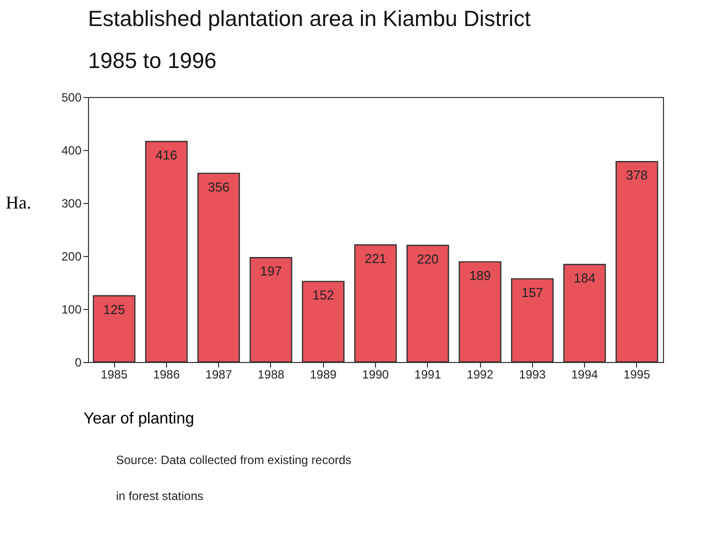 This screenshot has width=709, height=538. What do you see at coordinates (427, 258) in the screenshot?
I see `data-label: 220` at bounding box center [427, 258].